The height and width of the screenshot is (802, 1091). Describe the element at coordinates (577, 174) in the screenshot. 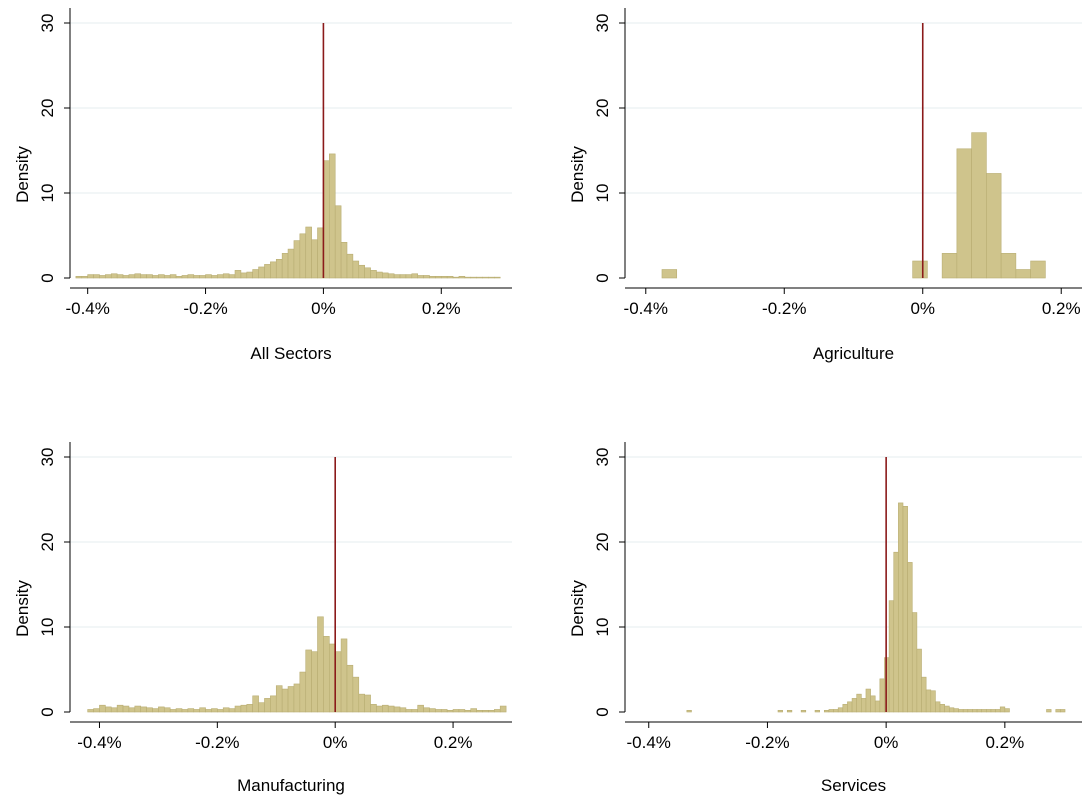

I see `y-axis-title: Density` at that location.